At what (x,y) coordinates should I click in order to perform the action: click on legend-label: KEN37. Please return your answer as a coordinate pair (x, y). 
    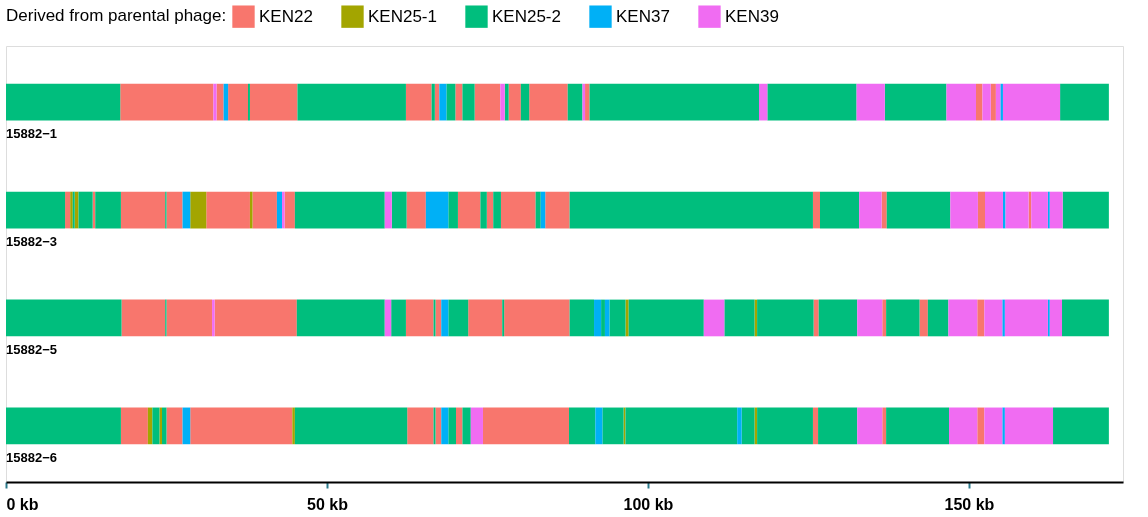
    Looking at the image, I should click on (643, 16).